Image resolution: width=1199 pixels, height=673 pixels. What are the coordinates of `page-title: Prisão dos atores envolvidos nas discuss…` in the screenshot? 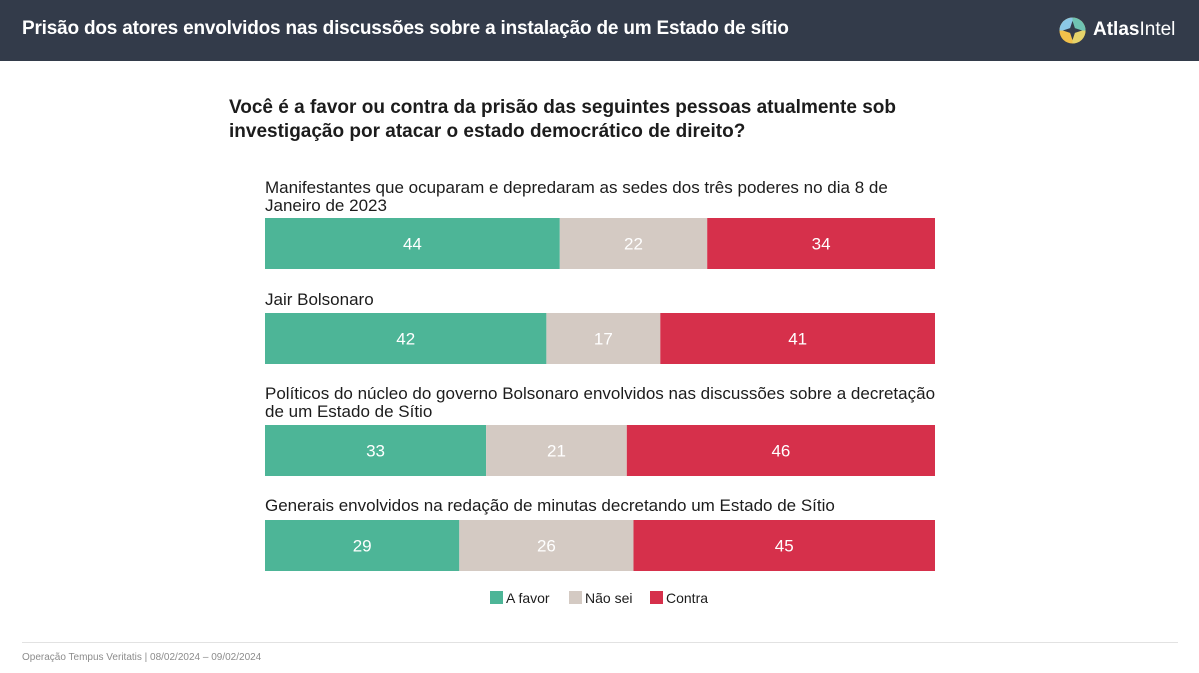 It's located at (405, 28).